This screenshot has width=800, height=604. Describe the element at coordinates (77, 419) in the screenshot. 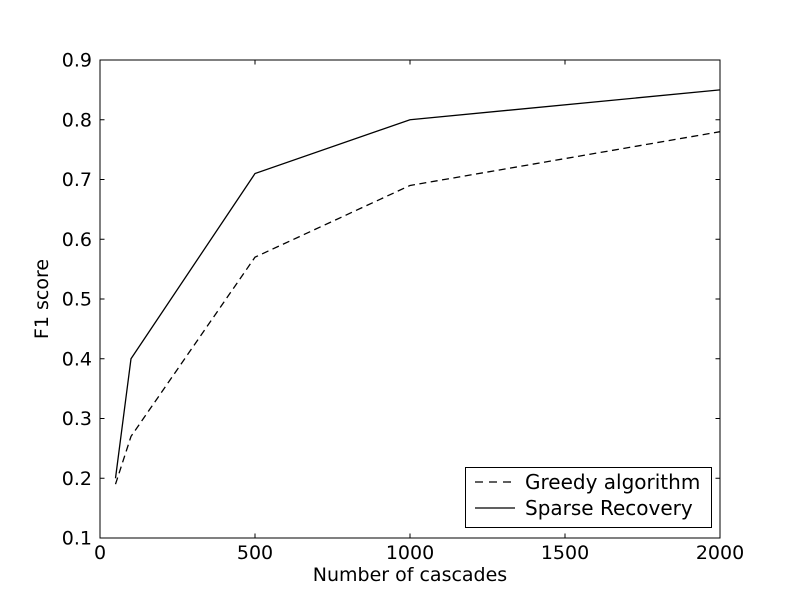

I see `y-tick-label: 0.3` at that location.